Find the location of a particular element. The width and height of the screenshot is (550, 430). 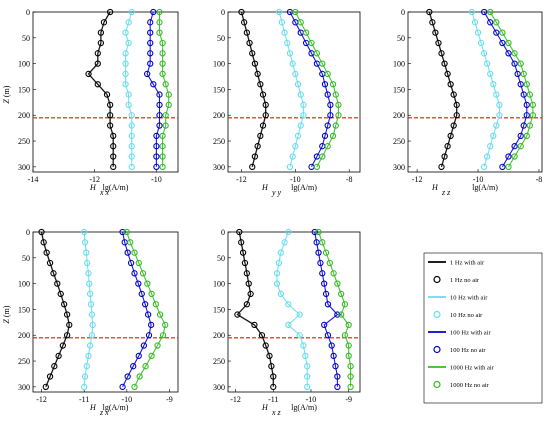

legend-label: 10 Hz with air is located at coordinates (469, 298).